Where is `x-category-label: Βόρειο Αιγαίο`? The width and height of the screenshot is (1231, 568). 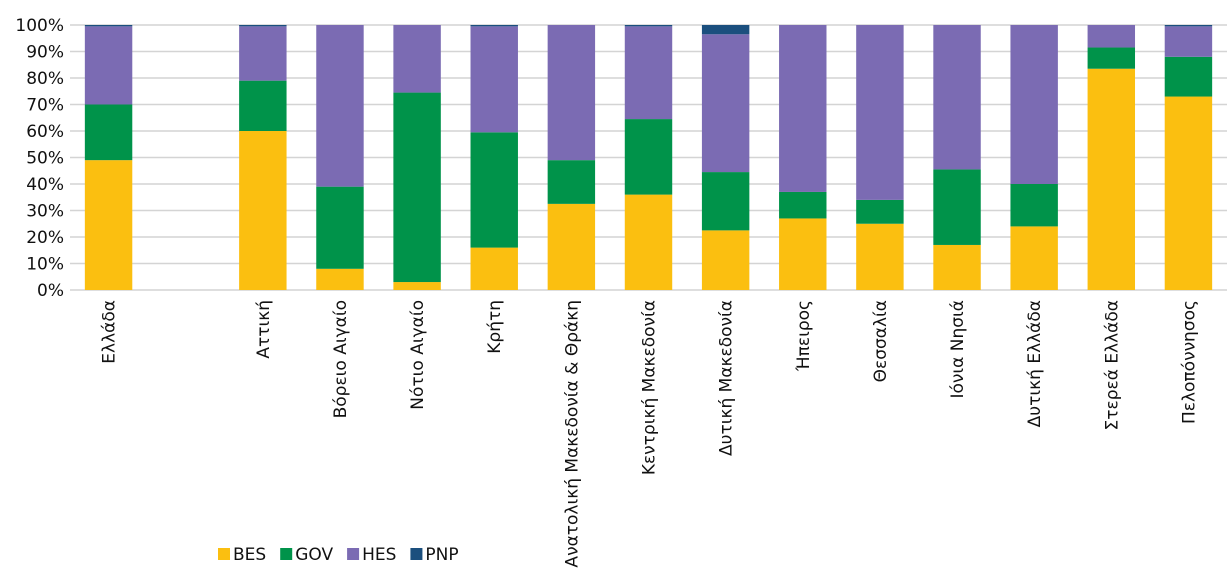 x-category-label: Βόρειο Αιγαίο is located at coordinates (341, 359).